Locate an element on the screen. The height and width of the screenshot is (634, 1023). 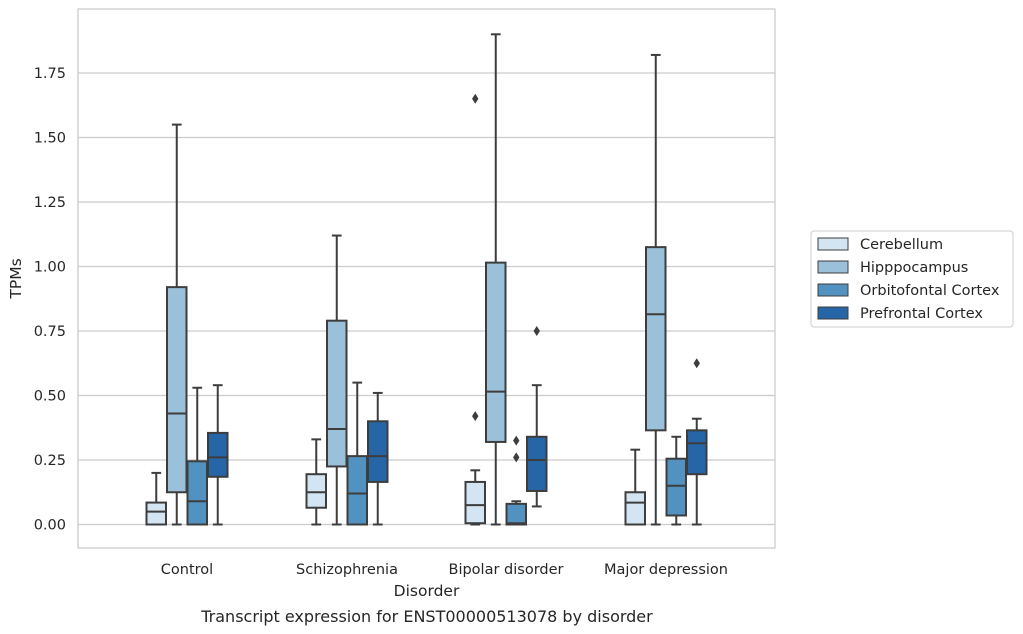
legend-item: Cerebellum is located at coordinates (880, 245).